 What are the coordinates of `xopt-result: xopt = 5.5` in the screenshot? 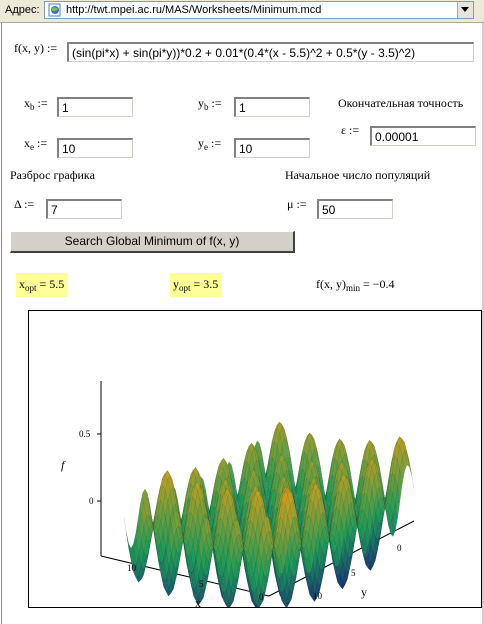 It's located at (42, 285).